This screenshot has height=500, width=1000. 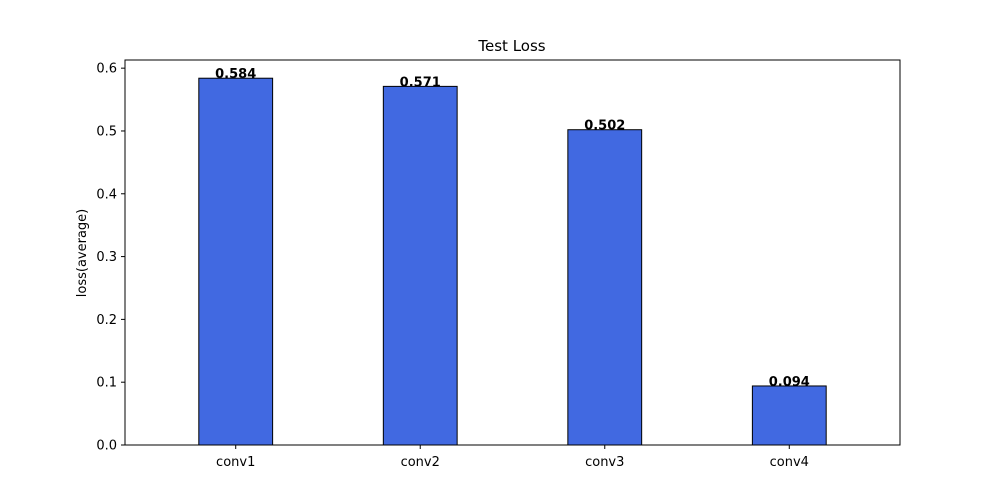 I want to click on x-tick-label: conv2, so click(x=420, y=462).